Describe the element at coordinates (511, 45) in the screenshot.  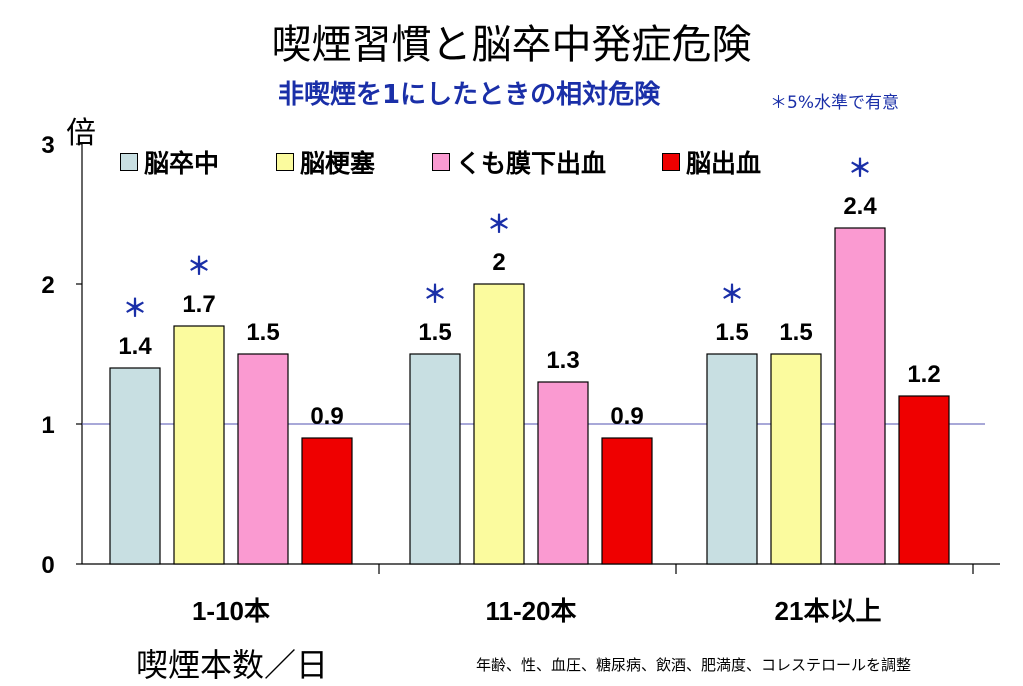
I see `chart-title: 喫煙習慣と脳卒中発症危険` at that location.